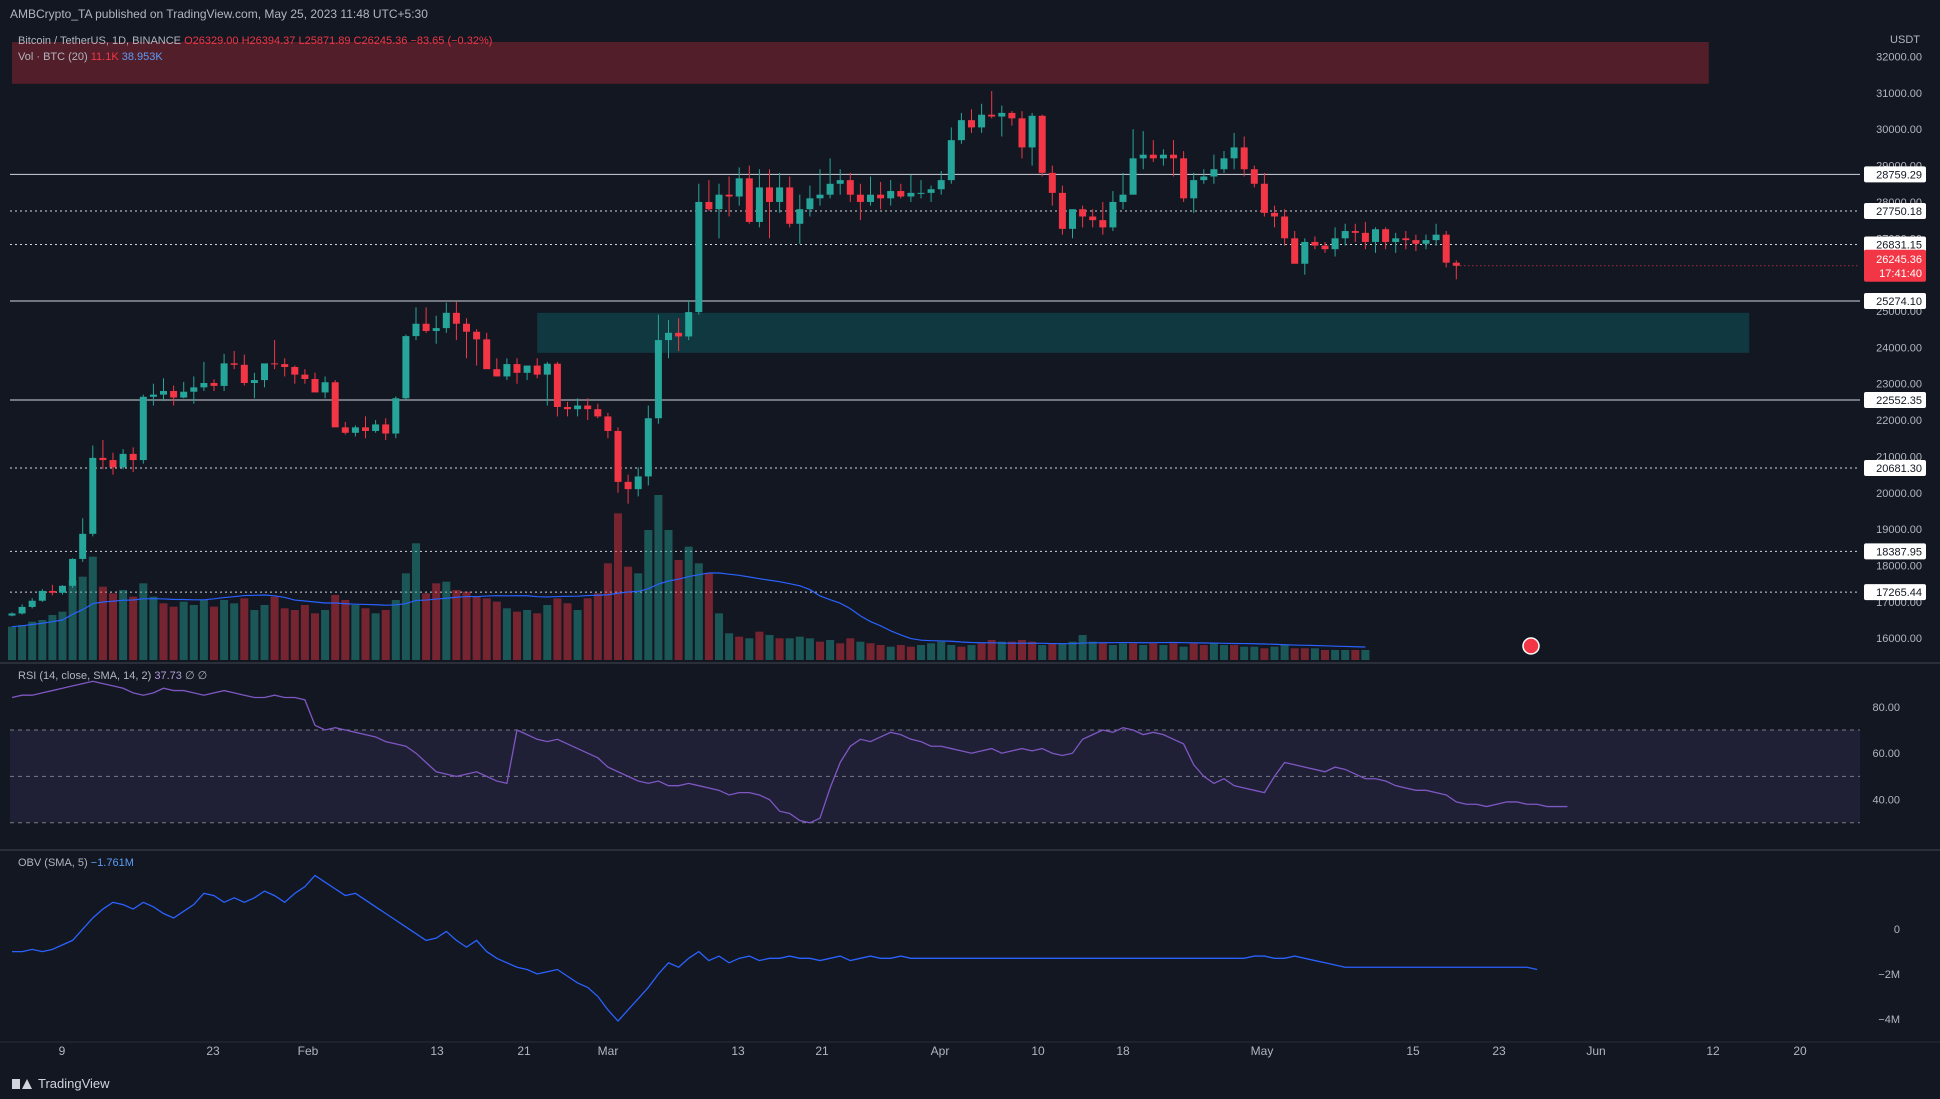 The height and width of the screenshot is (1099, 1940). I want to click on level-label: 28759.29, so click(1899, 175).